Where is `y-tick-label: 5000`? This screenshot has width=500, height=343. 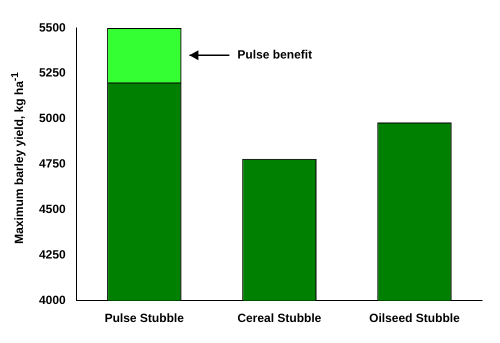
y-tick-label: 5000 is located at coordinates (52, 118).